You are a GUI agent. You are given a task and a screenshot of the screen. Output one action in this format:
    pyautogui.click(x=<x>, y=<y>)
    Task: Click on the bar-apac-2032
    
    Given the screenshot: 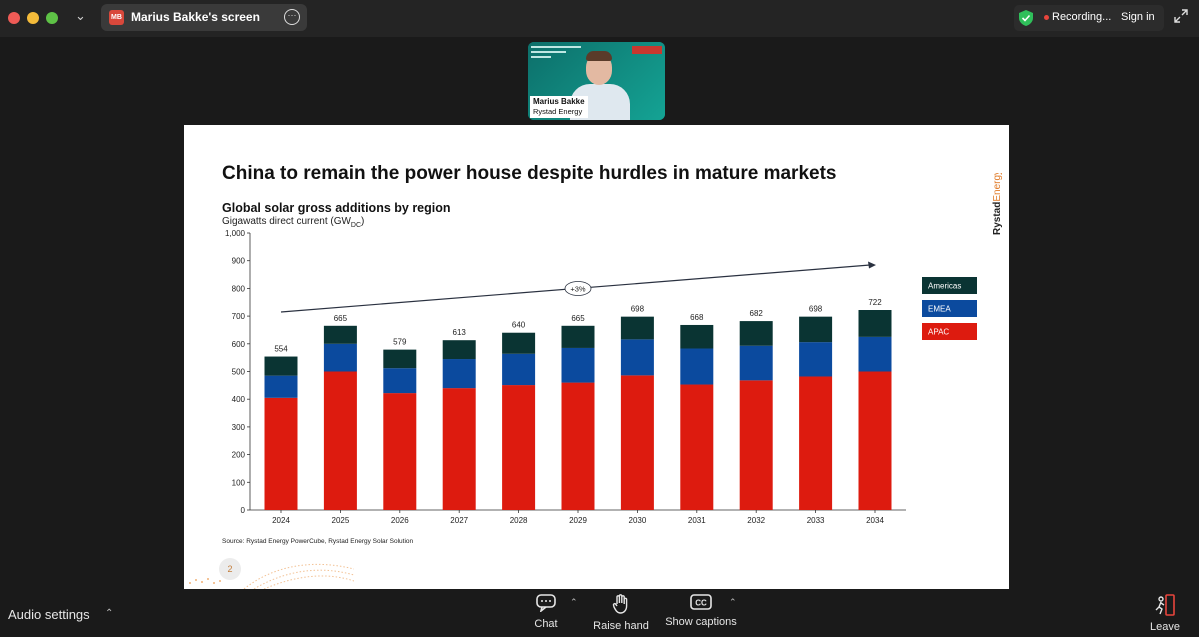 What is the action you would take?
    pyautogui.click(x=756, y=445)
    